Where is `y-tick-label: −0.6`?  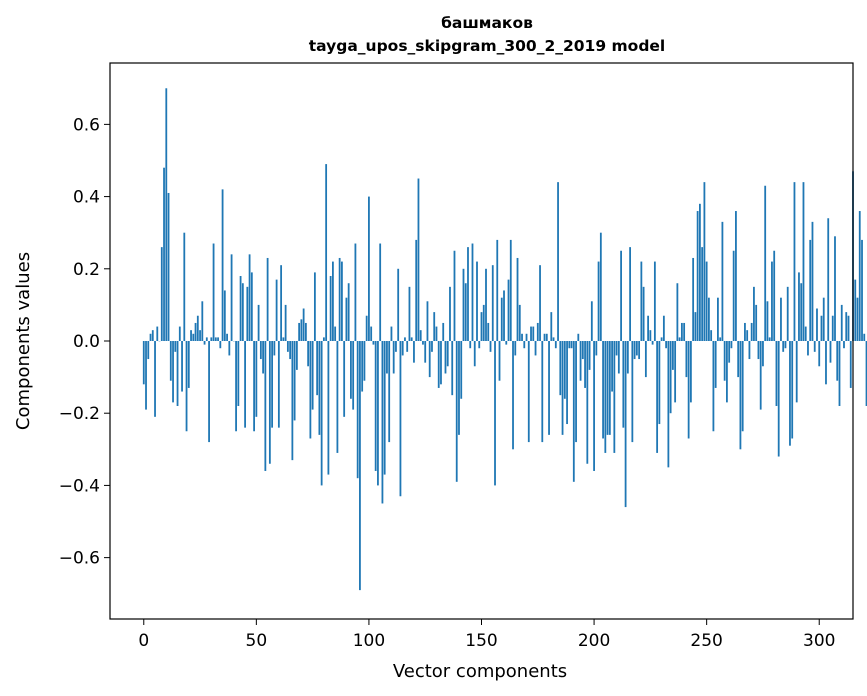
y-tick-label: −0.6 is located at coordinates (79, 559).